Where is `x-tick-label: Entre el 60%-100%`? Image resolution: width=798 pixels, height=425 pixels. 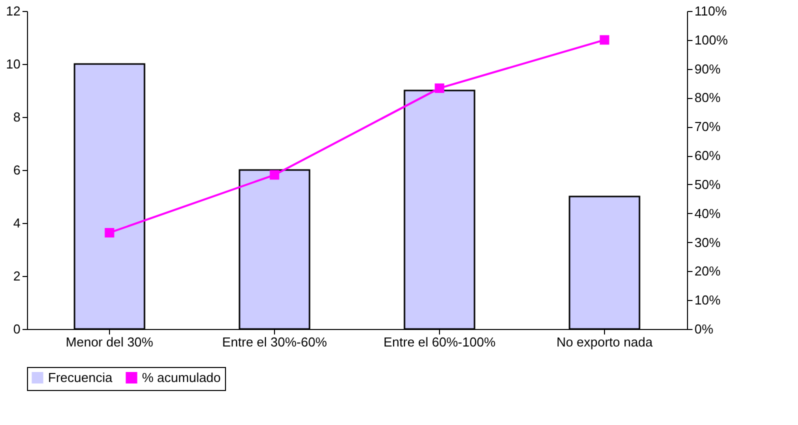
x-tick-label: Entre el 60%-100% is located at coordinates (439, 342).